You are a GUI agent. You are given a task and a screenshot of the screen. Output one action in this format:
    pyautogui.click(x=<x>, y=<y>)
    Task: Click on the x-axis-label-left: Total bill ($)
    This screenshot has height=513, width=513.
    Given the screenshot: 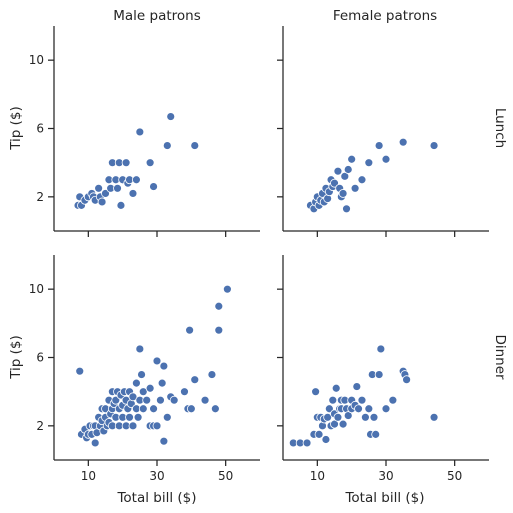 What is the action you would take?
    pyautogui.click(x=156, y=498)
    